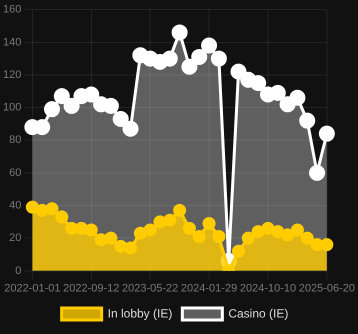 This screenshot has width=358, height=334. I want to click on y-tick-label: 40, so click(15, 206).